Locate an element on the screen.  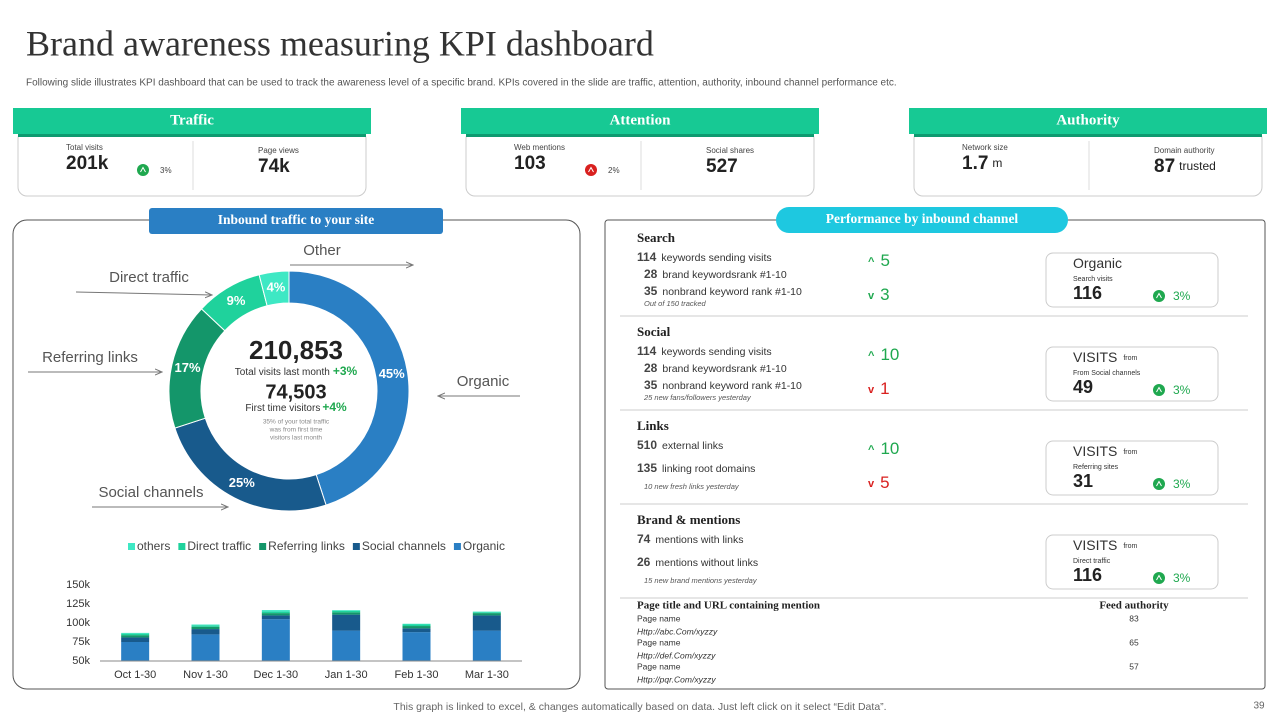
legend-label: Social channels is located at coordinates (404, 546).